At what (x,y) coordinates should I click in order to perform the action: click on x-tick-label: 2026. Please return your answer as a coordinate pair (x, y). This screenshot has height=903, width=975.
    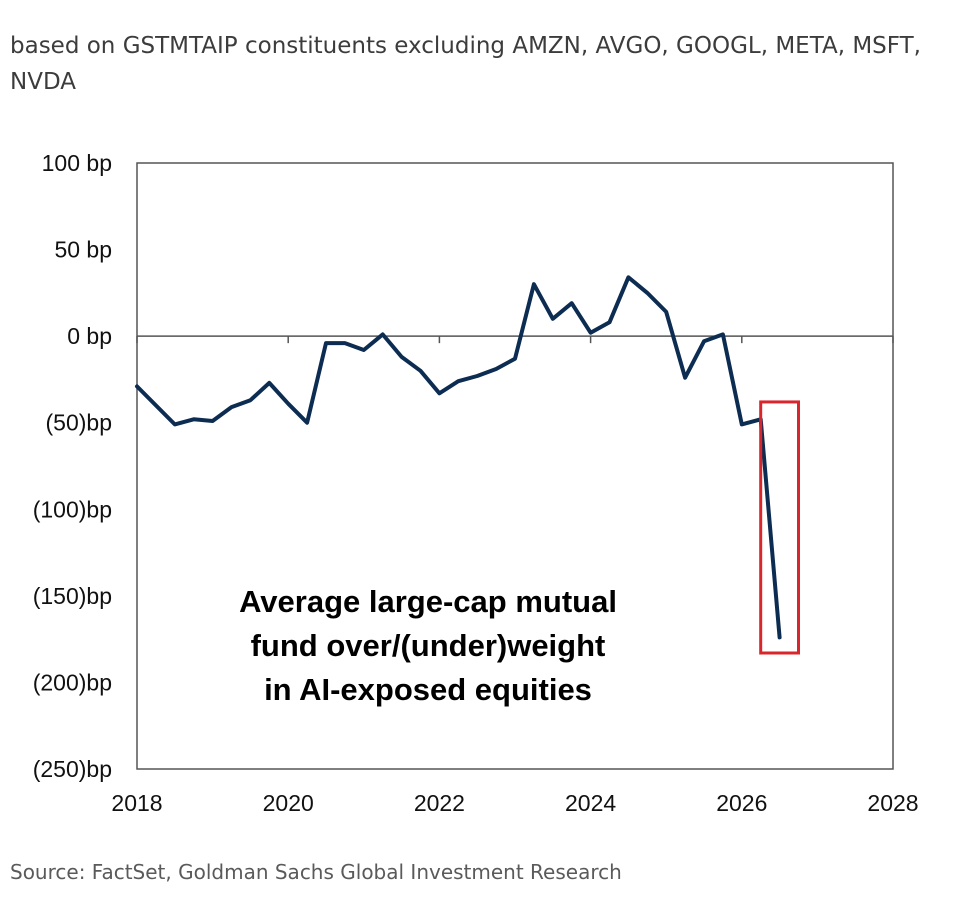
    Looking at the image, I should click on (741, 803).